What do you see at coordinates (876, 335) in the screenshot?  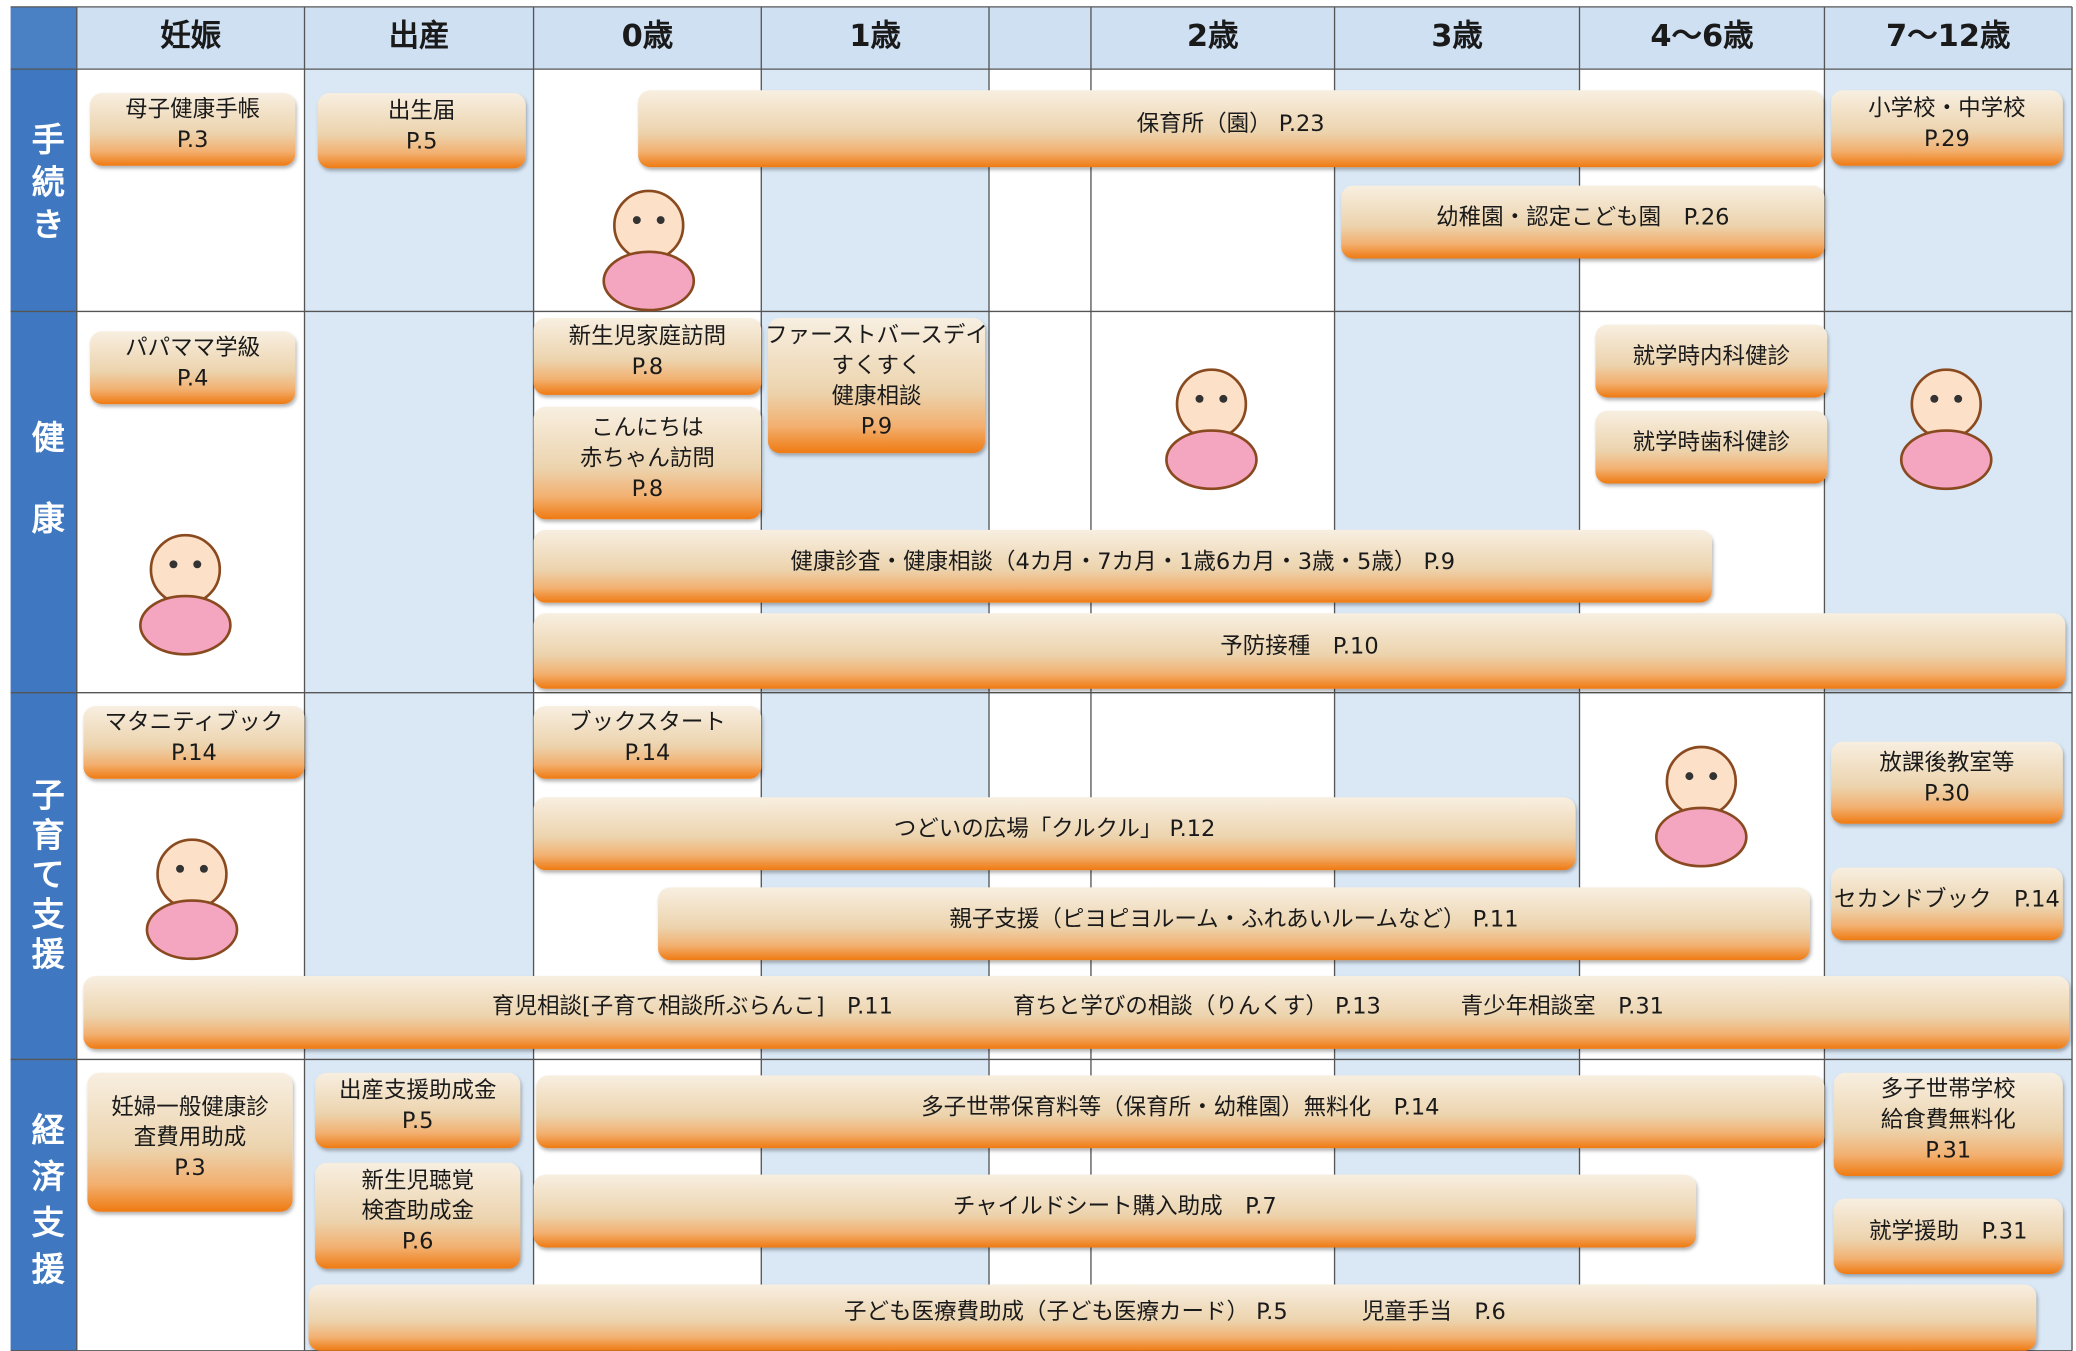 I see `service-text: ファーストバースデイ` at bounding box center [876, 335].